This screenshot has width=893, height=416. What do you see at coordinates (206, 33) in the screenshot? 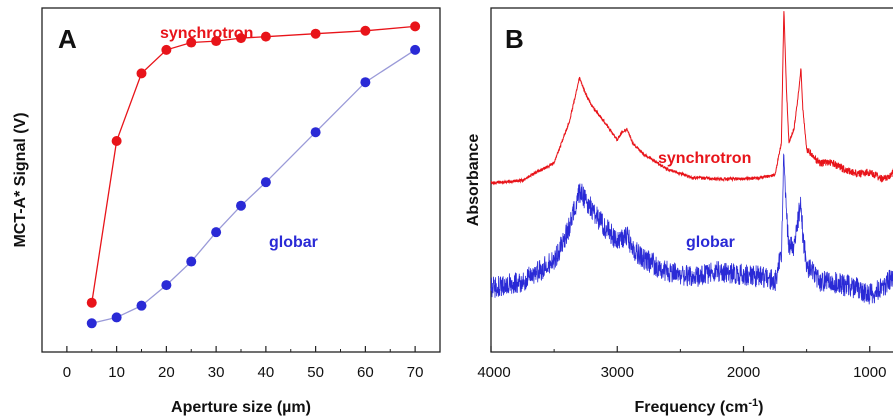
I see `panel-a-legend-synchrotron: synchrotron` at bounding box center [206, 33].